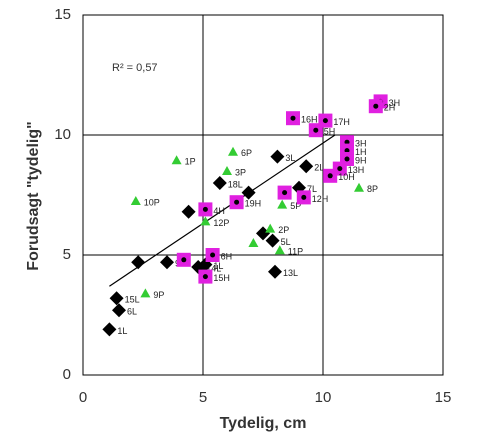  I want to click on y-tick-label: 10, so click(62, 134).